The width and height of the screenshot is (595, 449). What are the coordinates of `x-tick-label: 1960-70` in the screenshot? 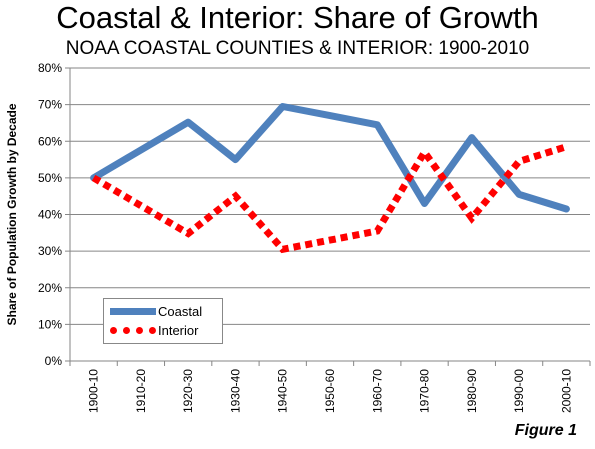 It's located at (377, 391).